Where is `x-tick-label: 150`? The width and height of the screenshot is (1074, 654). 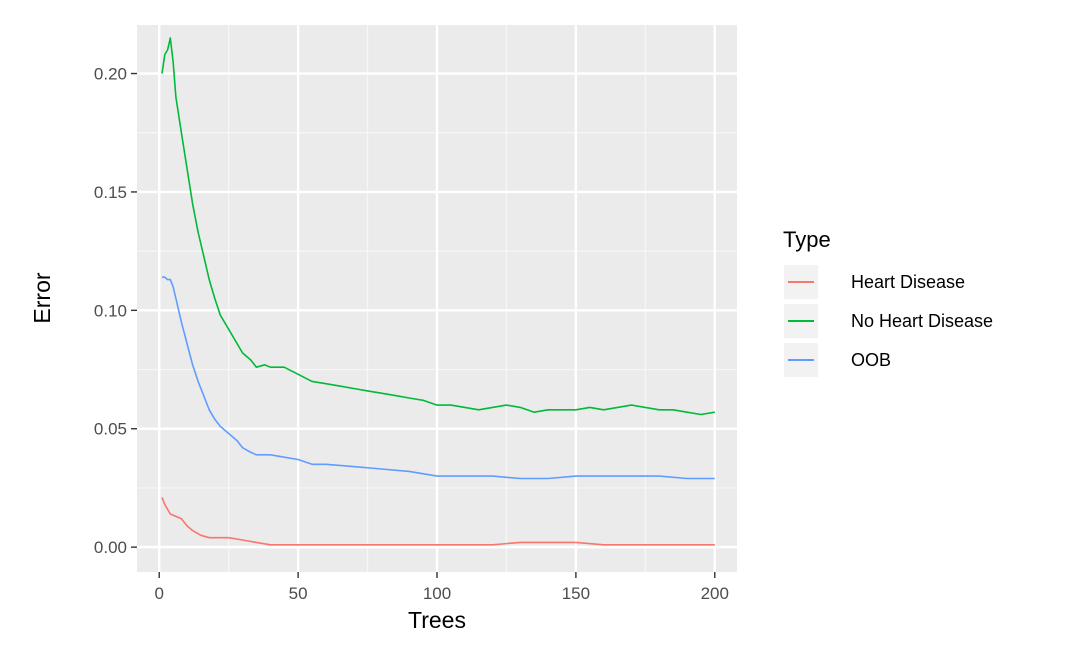 x-tick-label: 150 is located at coordinates (576, 593).